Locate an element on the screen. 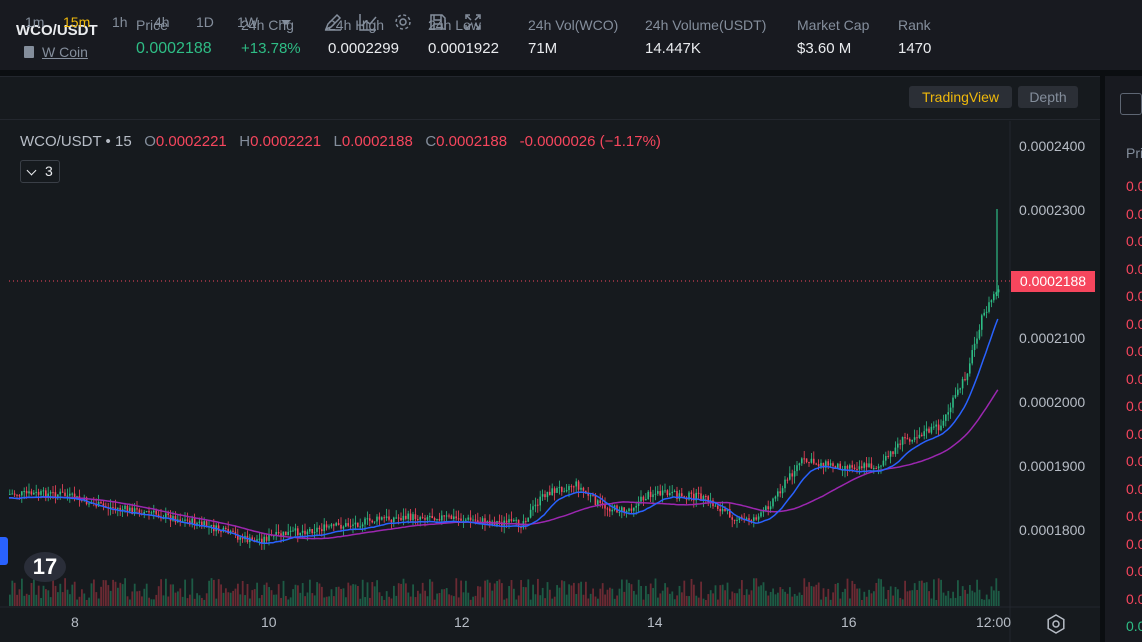  timeframe-1w: 1W is located at coordinates (247, 22).